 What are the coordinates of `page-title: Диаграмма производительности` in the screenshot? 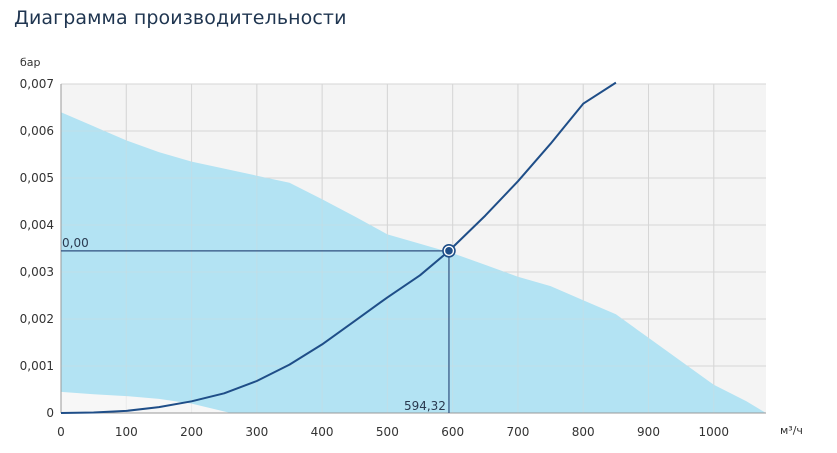 It's located at (180, 18).